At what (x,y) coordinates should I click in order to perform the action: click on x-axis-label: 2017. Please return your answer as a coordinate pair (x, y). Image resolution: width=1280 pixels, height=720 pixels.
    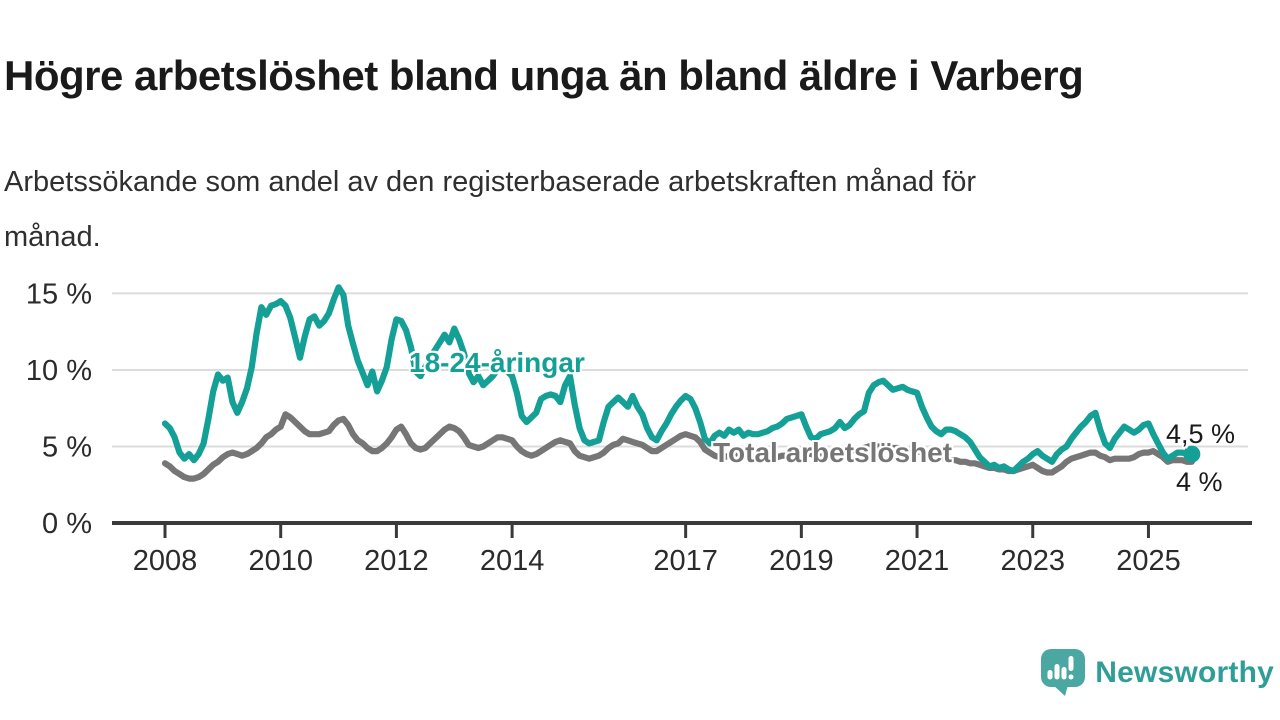
    Looking at the image, I should click on (685, 561).